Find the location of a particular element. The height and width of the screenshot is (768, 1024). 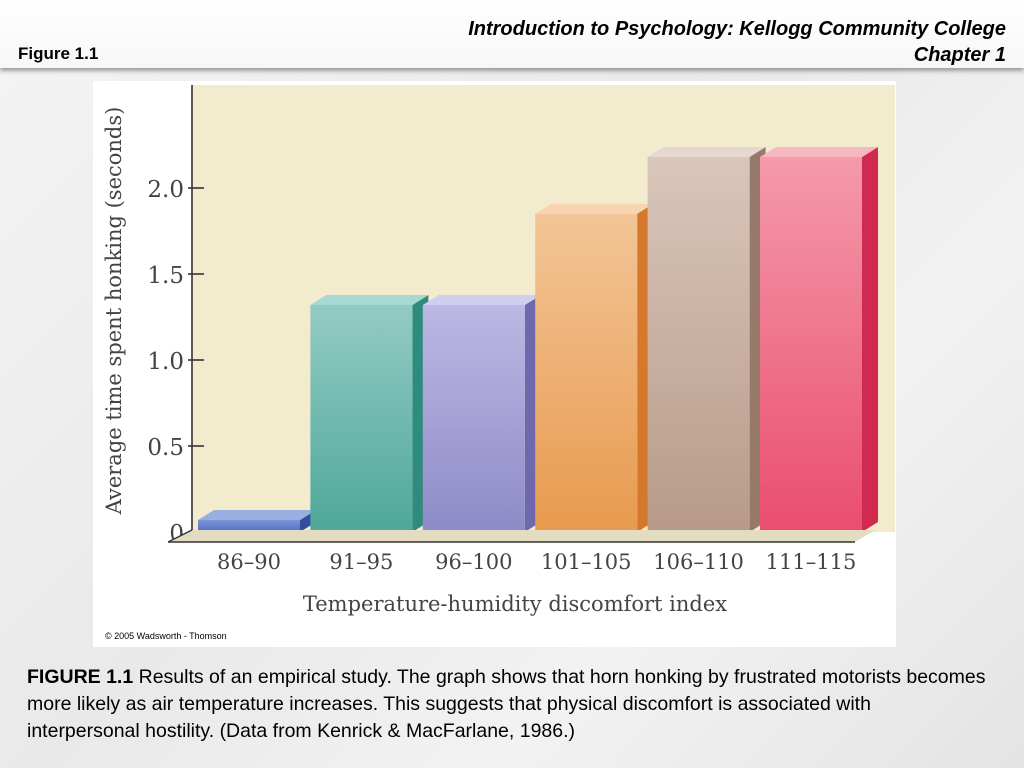

slide-header is located at coordinates (512, 34).